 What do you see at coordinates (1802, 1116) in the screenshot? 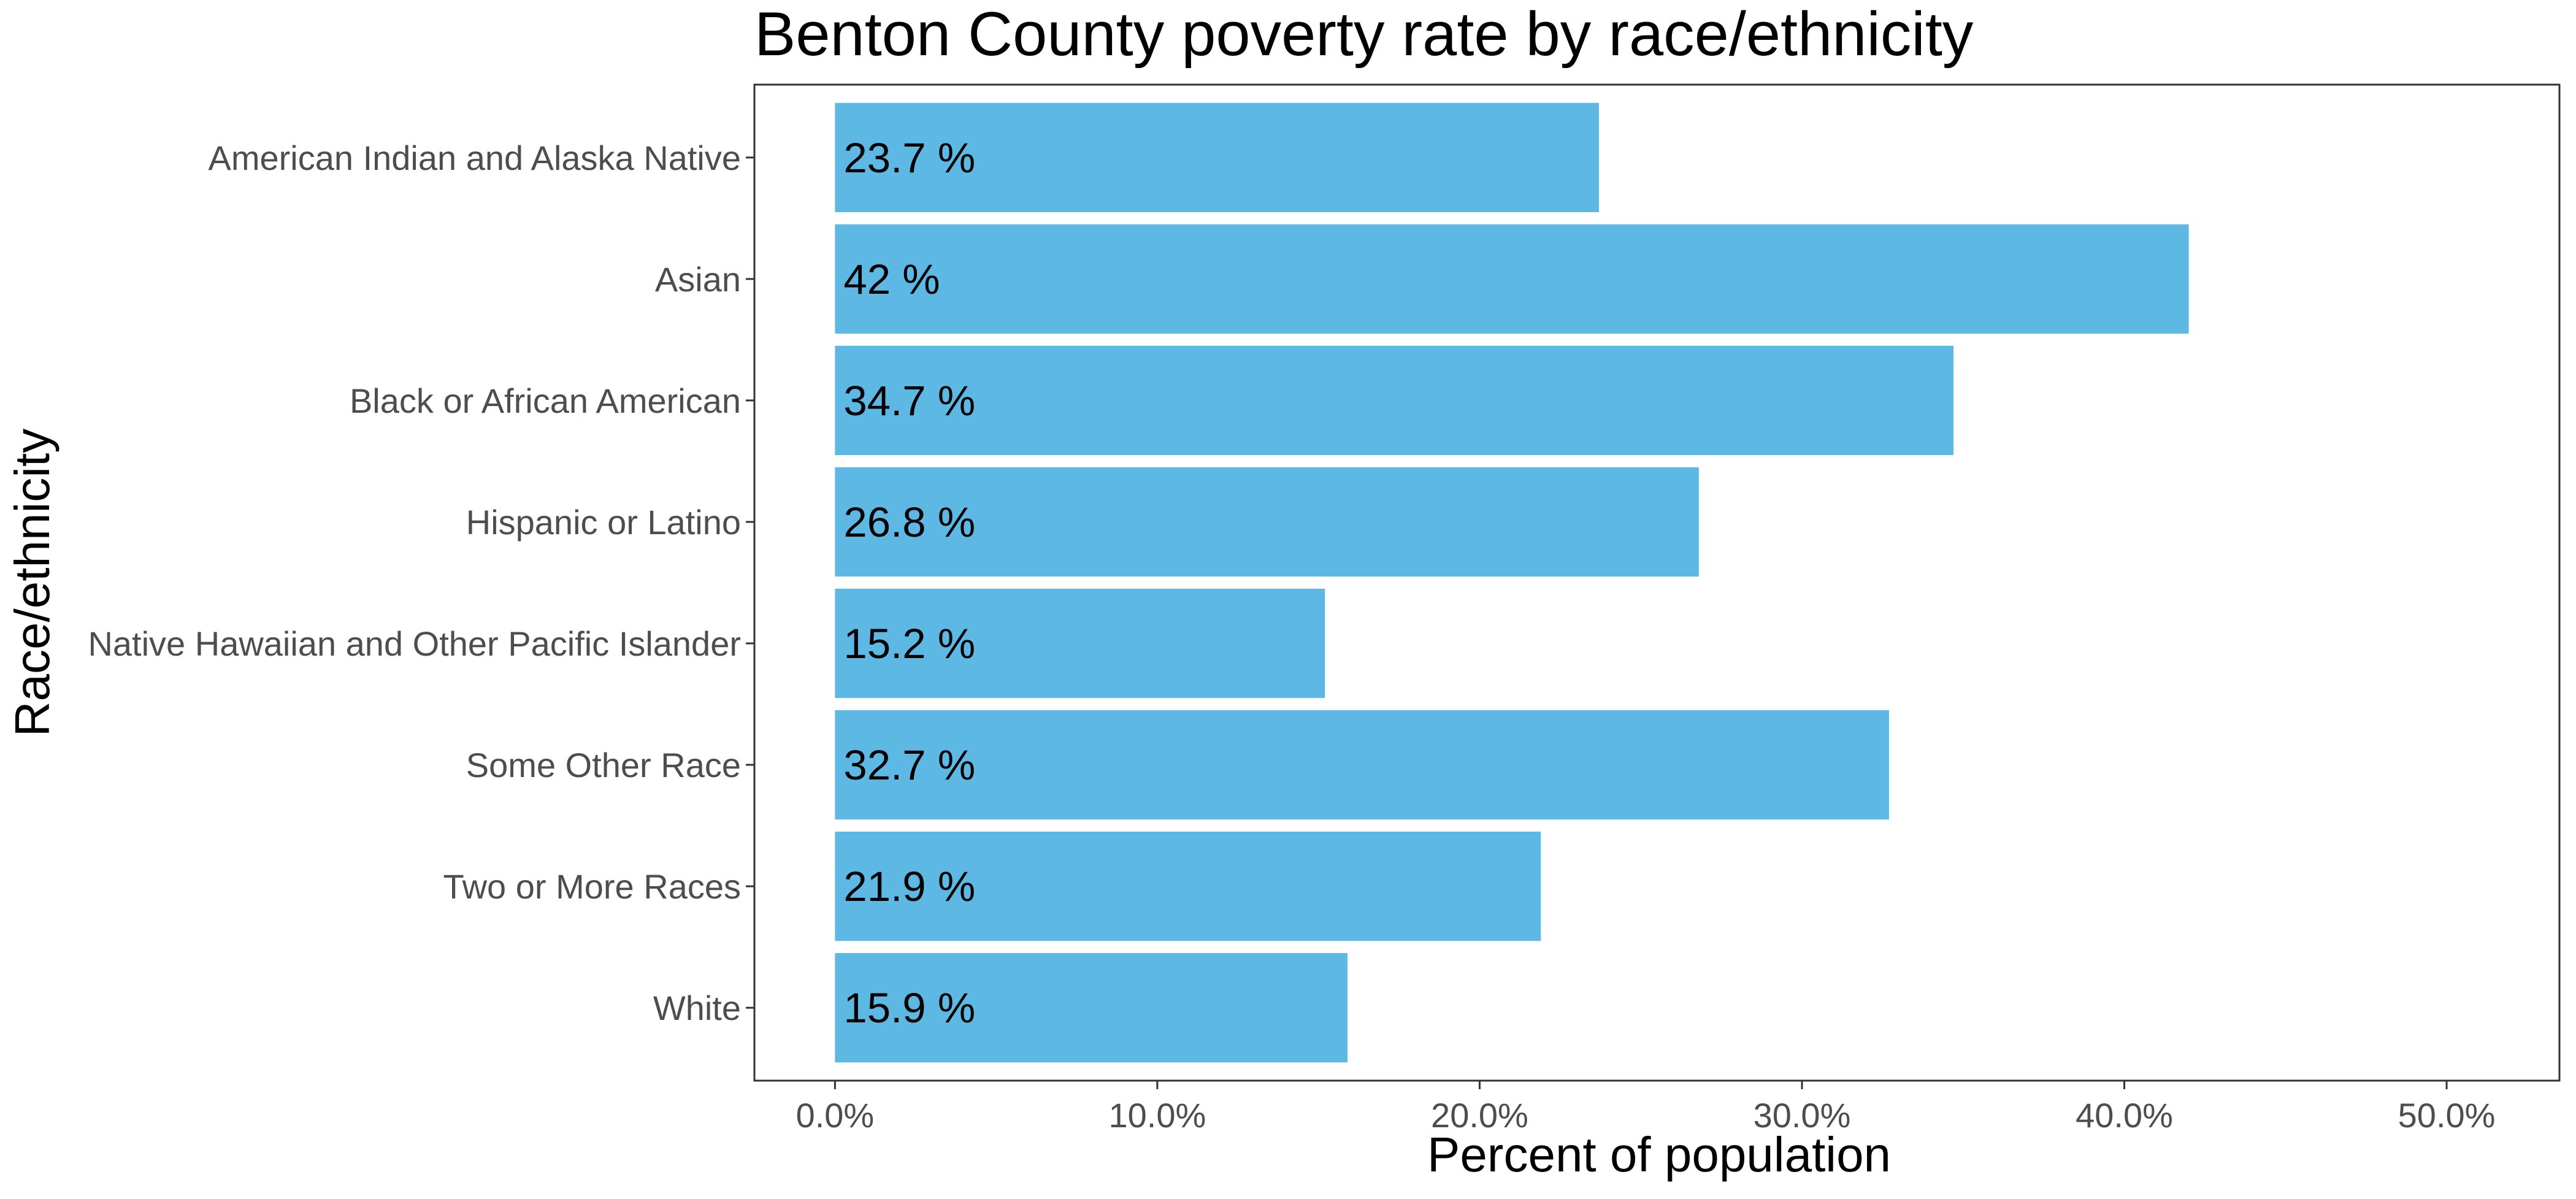
I see `x-tick-label: 30.0%` at bounding box center [1802, 1116].